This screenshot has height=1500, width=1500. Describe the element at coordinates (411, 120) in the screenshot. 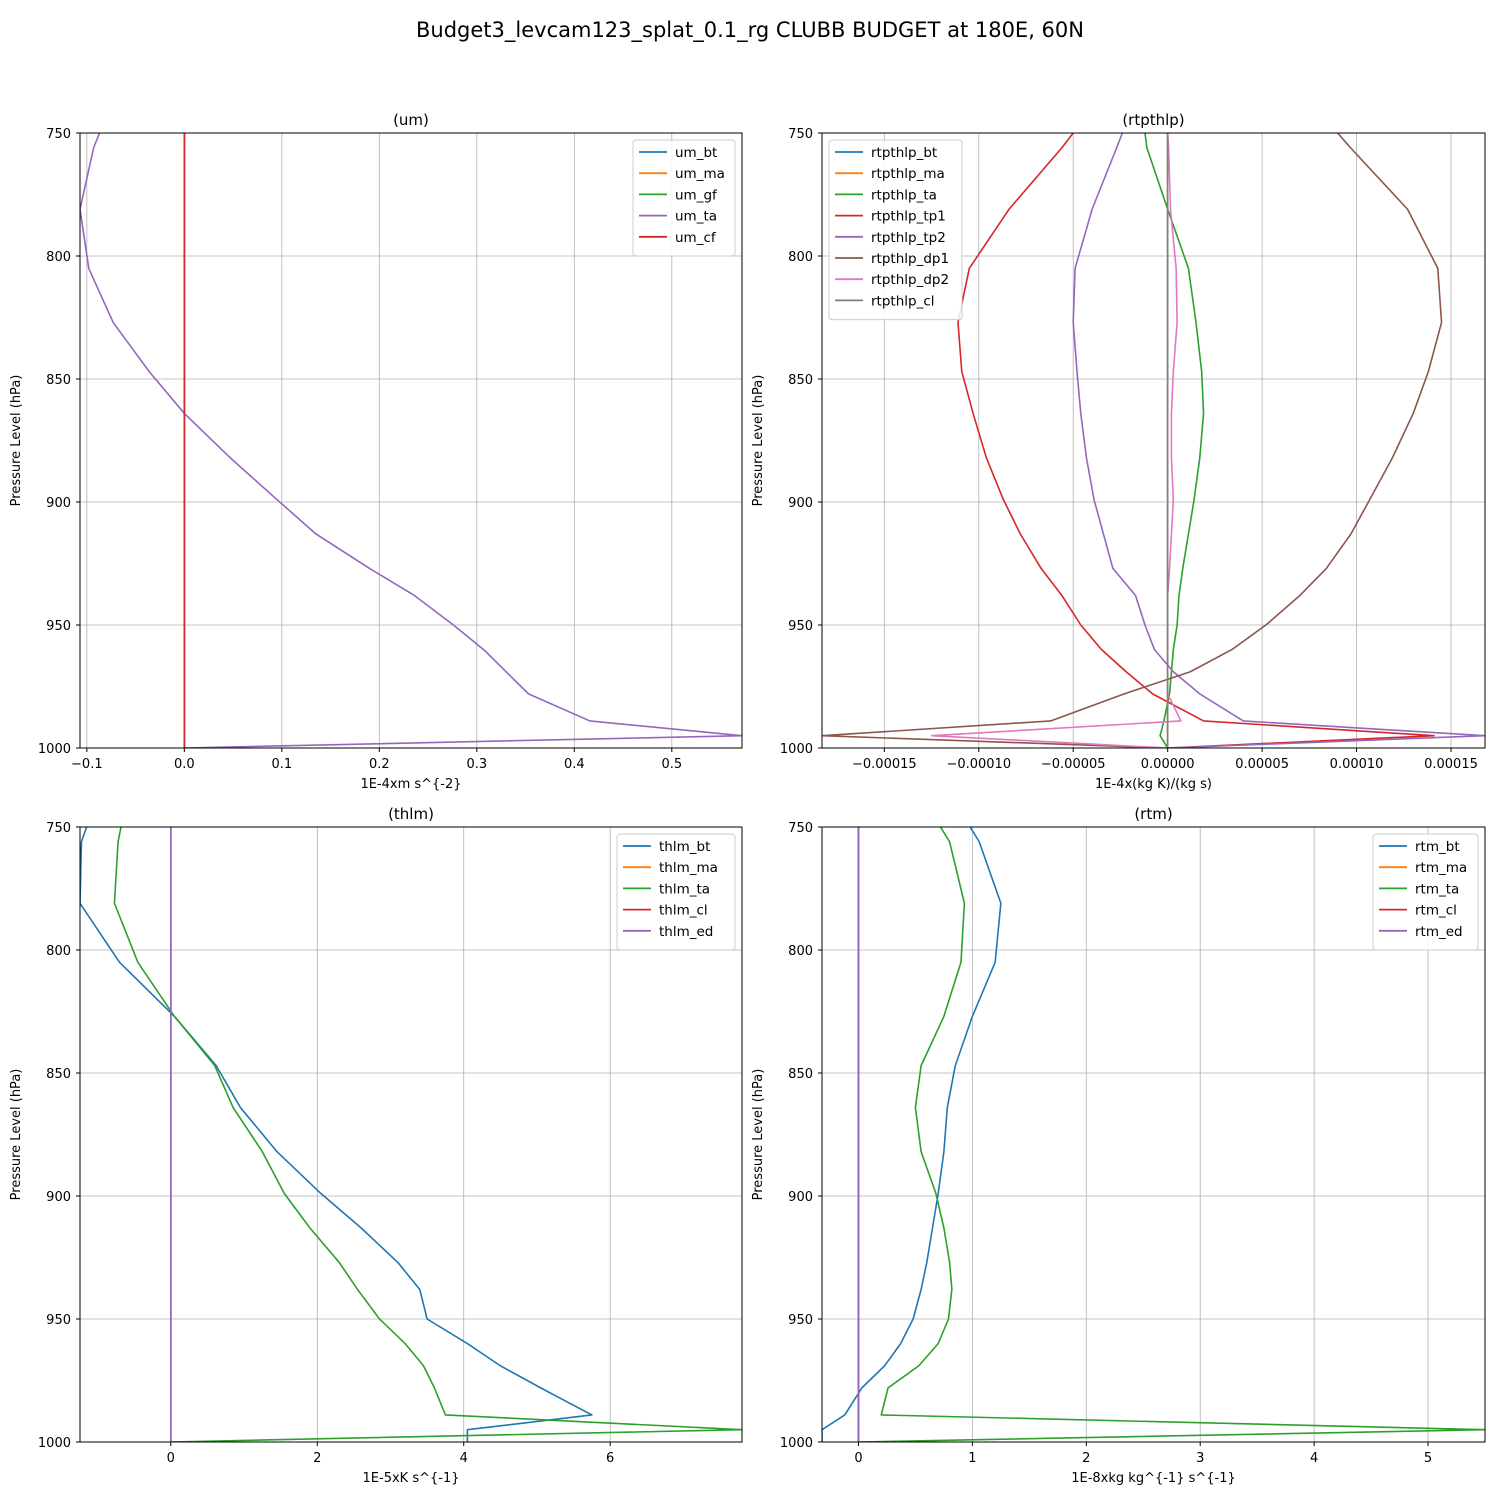

I see `panel-title: (um)` at that location.